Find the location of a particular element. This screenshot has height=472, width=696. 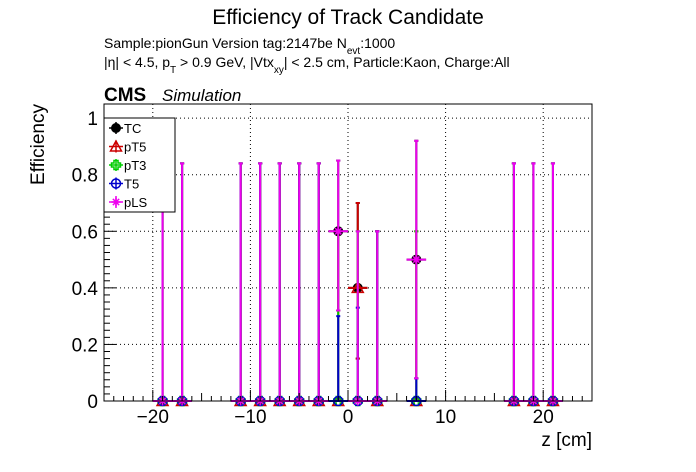

legend-entry-pls: pLS is located at coordinates (128, 202).